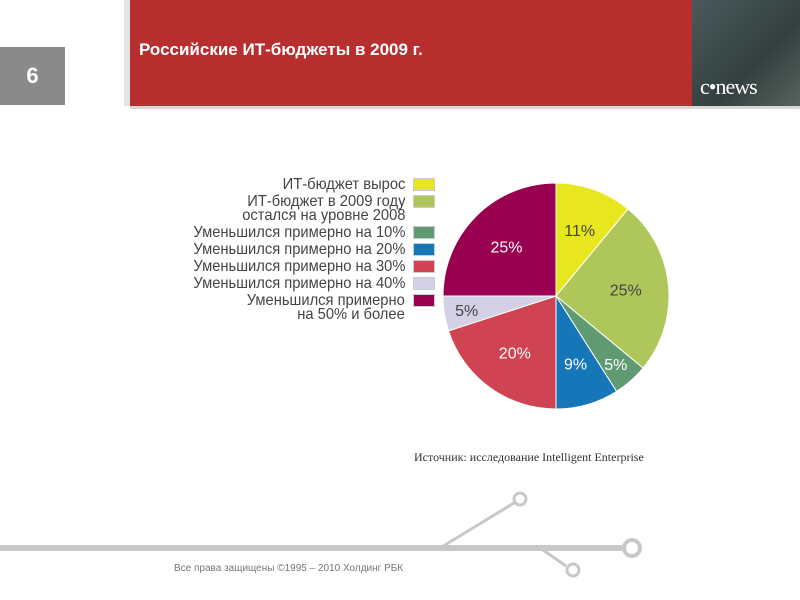  What do you see at coordinates (299, 283) in the screenshot?
I see `legend-label: Уменьшился примерно на 40%` at bounding box center [299, 283].